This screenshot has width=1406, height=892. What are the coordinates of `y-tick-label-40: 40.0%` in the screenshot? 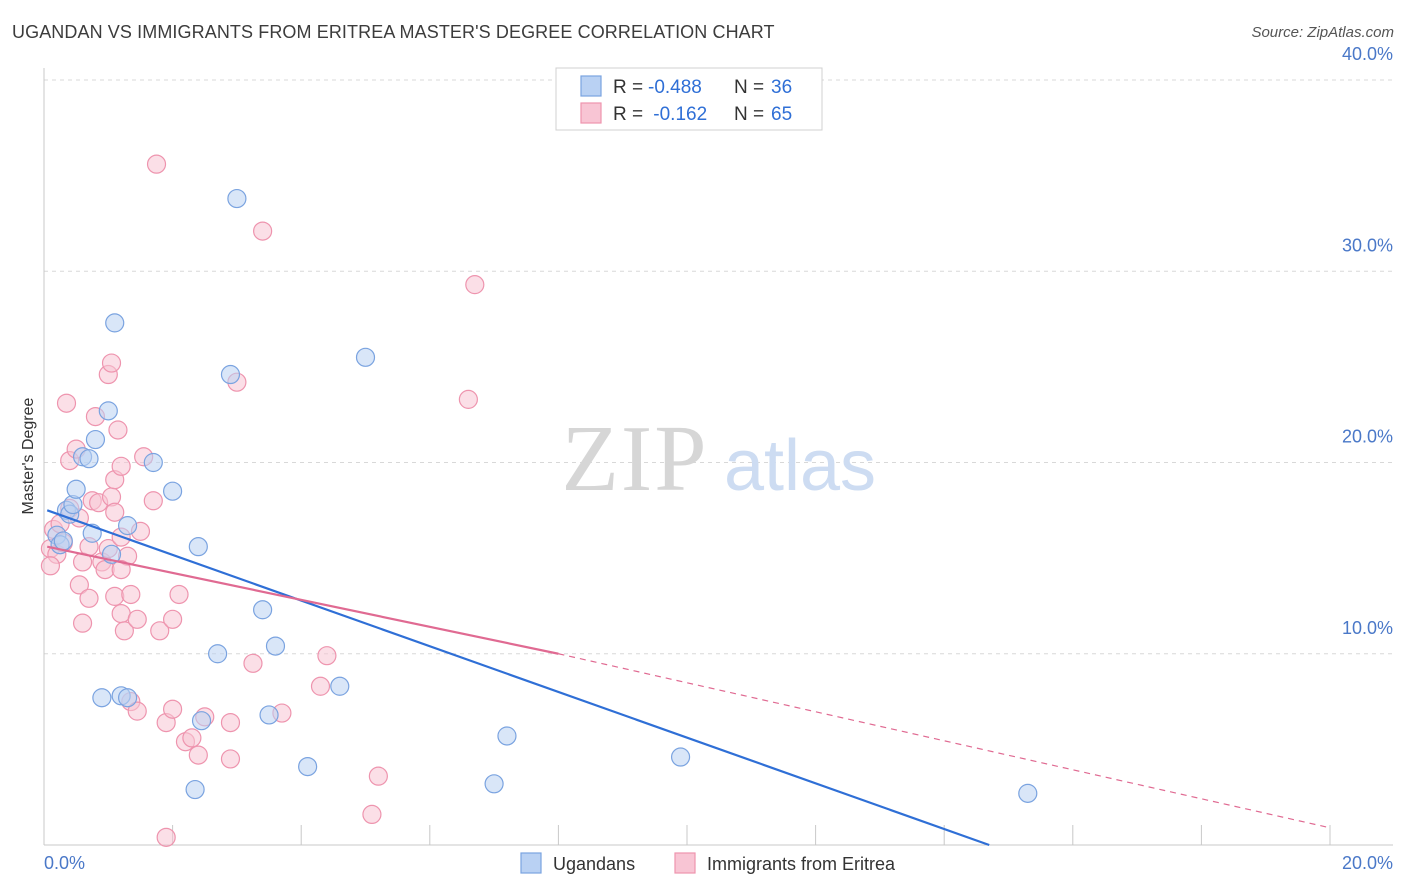 It's located at (1367, 54).